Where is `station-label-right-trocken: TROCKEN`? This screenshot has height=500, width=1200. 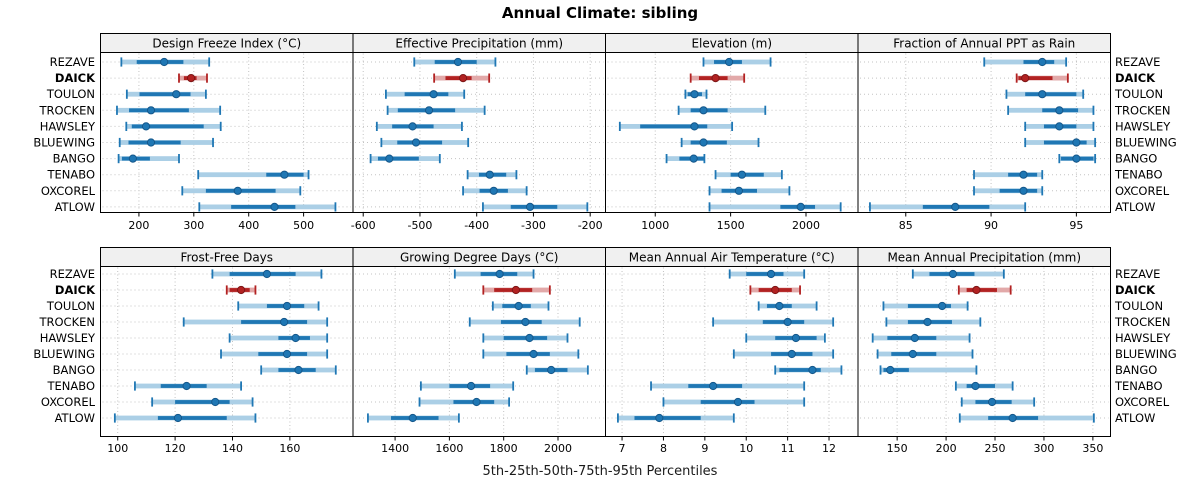
station-label-right-trocken: TROCKEN is located at coordinates (1142, 322).